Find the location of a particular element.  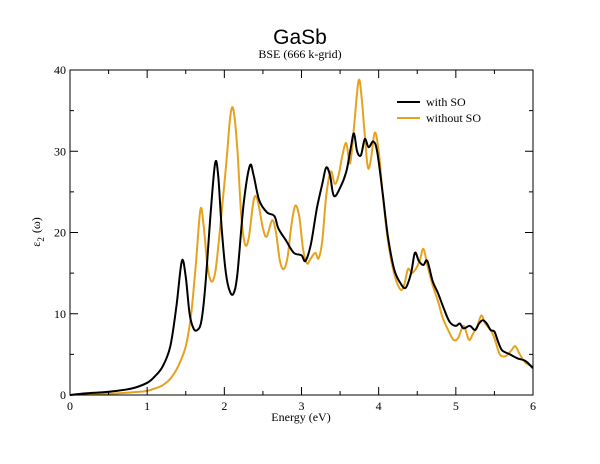

x-tick-label: 5 is located at coordinates (456, 406).